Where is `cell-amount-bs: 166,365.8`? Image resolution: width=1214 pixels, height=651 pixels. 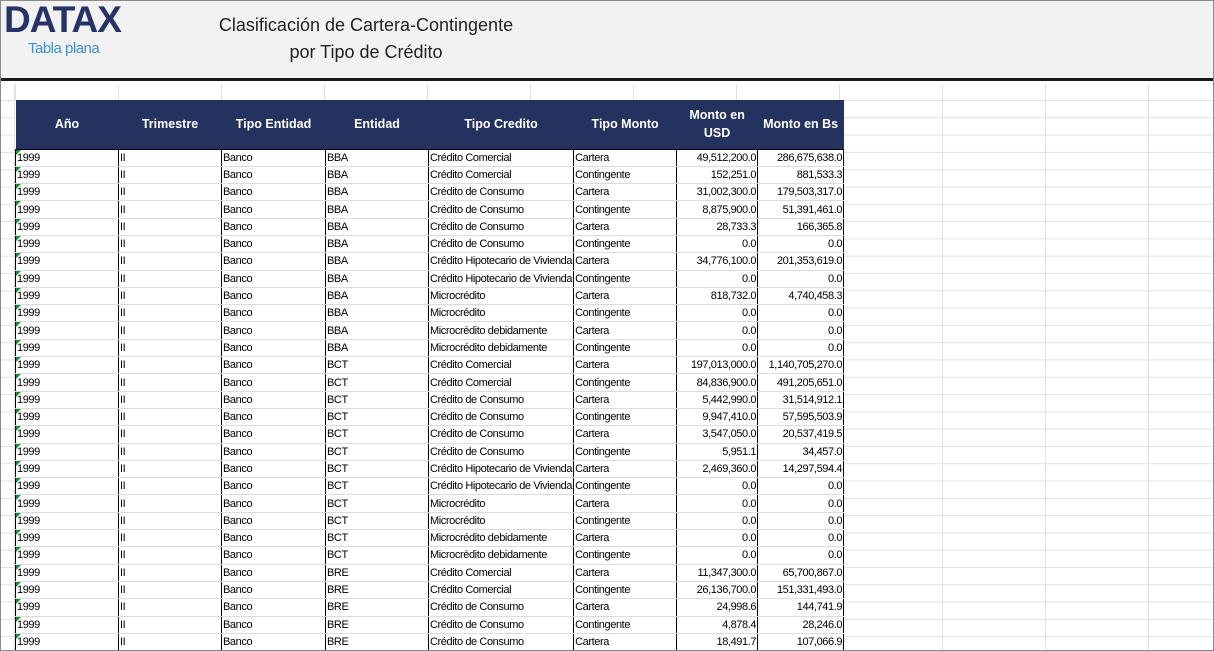 cell-amount-bs: 166,365.8 is located at coordinates (801, 227).